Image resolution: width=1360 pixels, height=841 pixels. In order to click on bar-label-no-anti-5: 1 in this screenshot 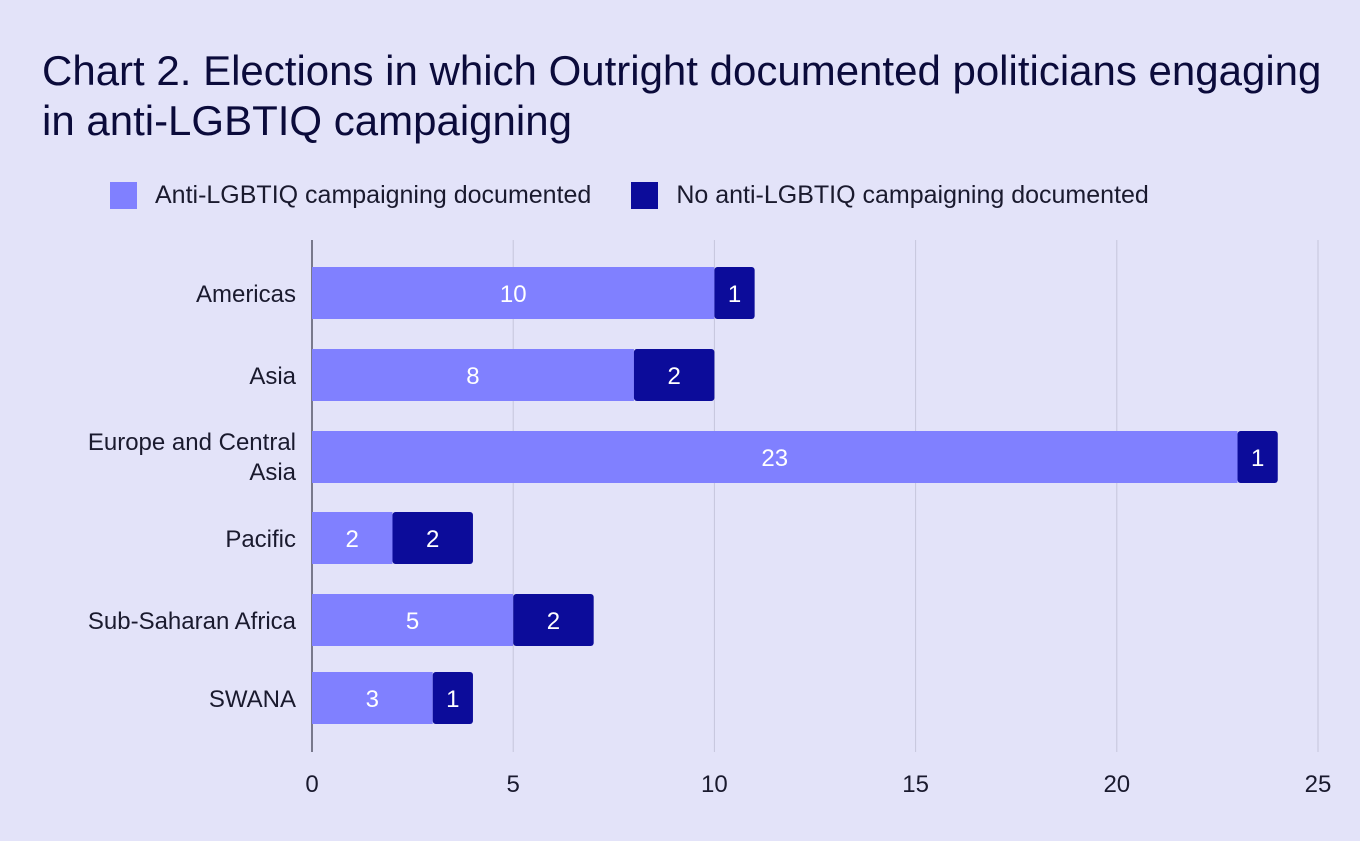, I will do `click(452, 699)`.